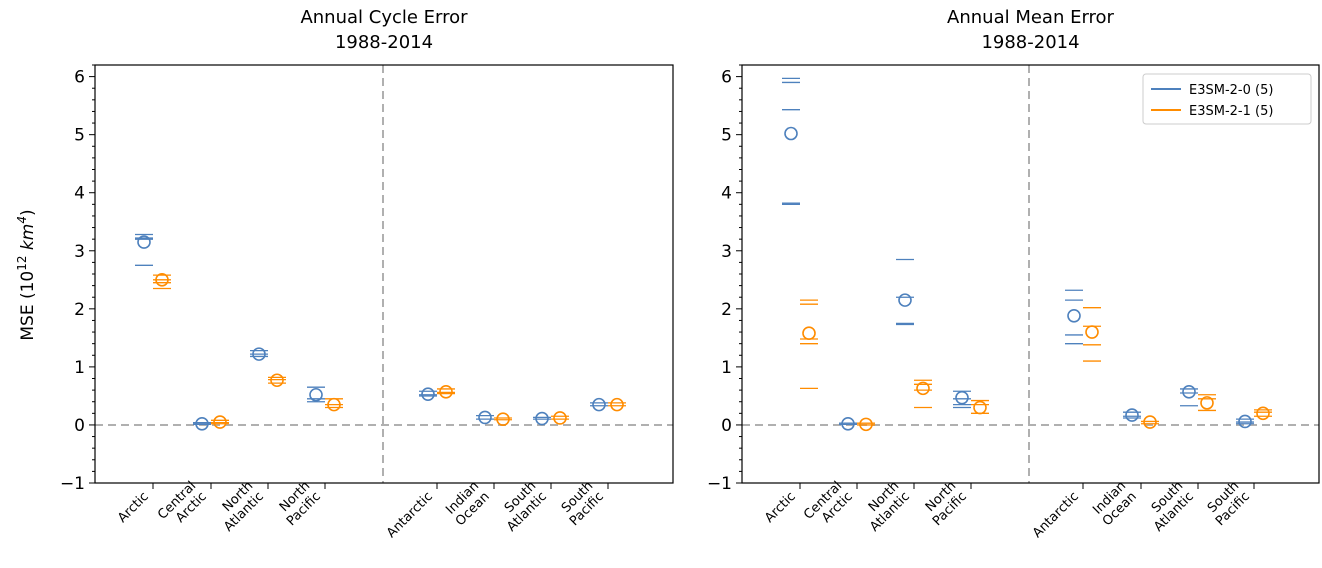 The width and height of the screenshot is (1322, 568). I want to click on y-axis-label: MSE (1012 km4), so click(26, 274).